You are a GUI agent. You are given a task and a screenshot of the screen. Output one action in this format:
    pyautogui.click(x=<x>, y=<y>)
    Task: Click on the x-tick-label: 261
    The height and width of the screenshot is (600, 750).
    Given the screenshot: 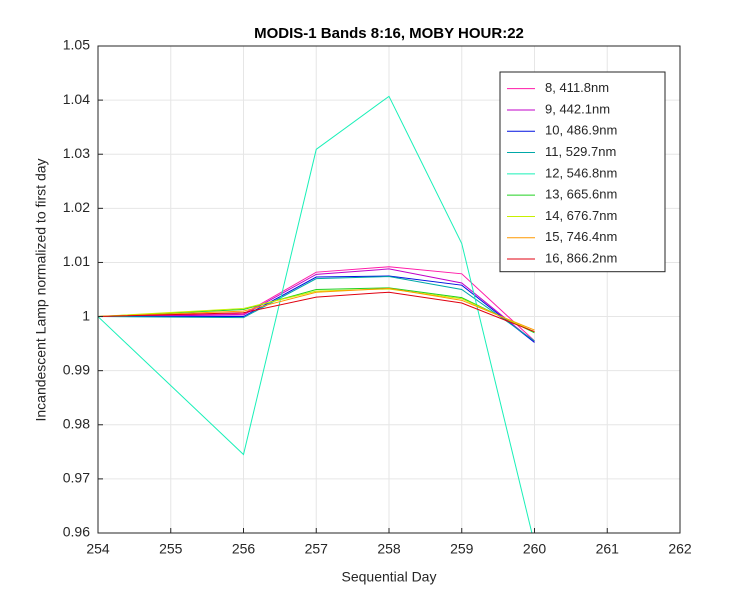 What is the action you would take?
    pyautogui.click(x=608, y=549)
    